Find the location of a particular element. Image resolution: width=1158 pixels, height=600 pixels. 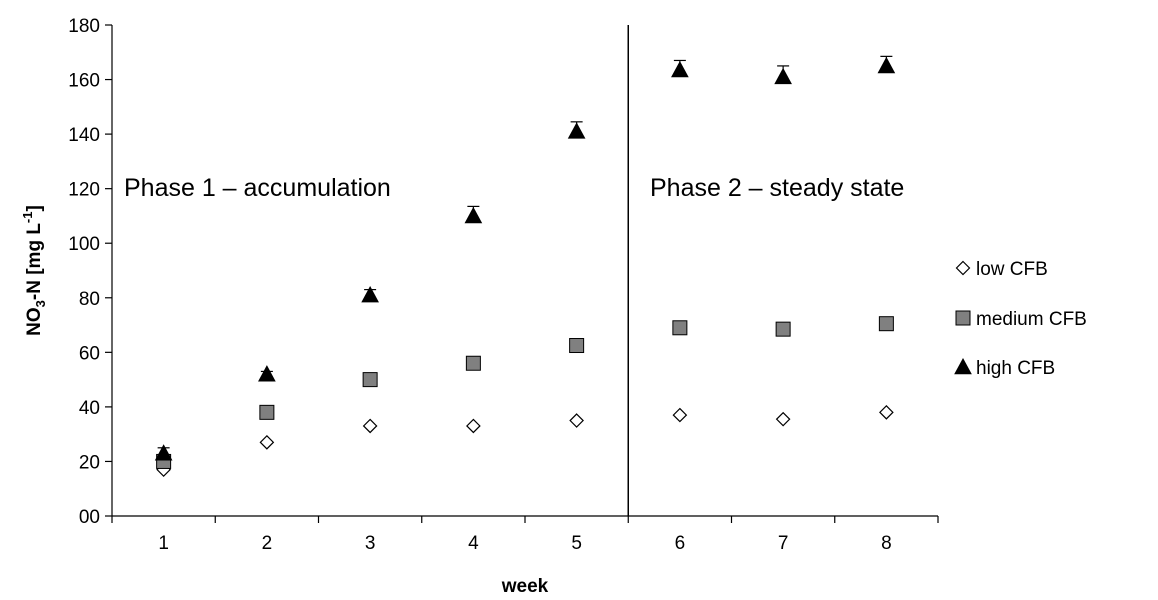

x-tick-label: 7 is located at coordinates (783, 543).